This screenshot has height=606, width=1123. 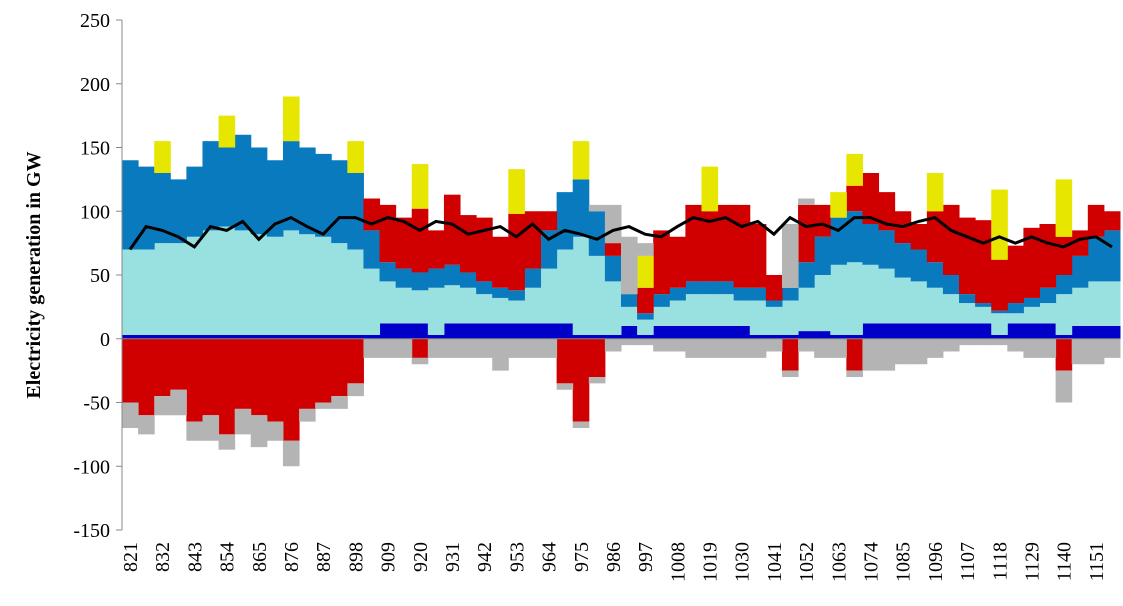 What do you see at coordinates (95, 212) in the screenshot?
I see `y-tick-label: 100` at bounding box center [95, 212].